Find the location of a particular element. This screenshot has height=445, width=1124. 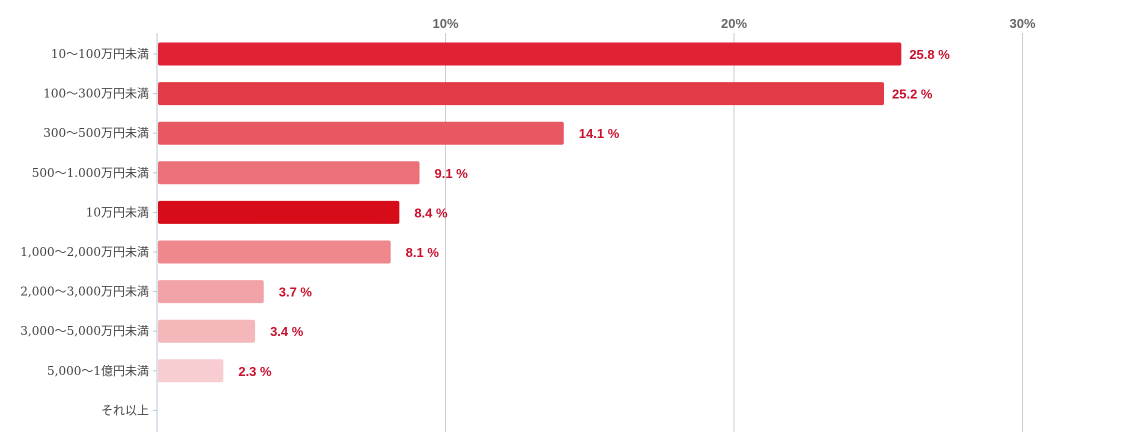

x-tick-label: 30% is located at coordinates (1022, 23).